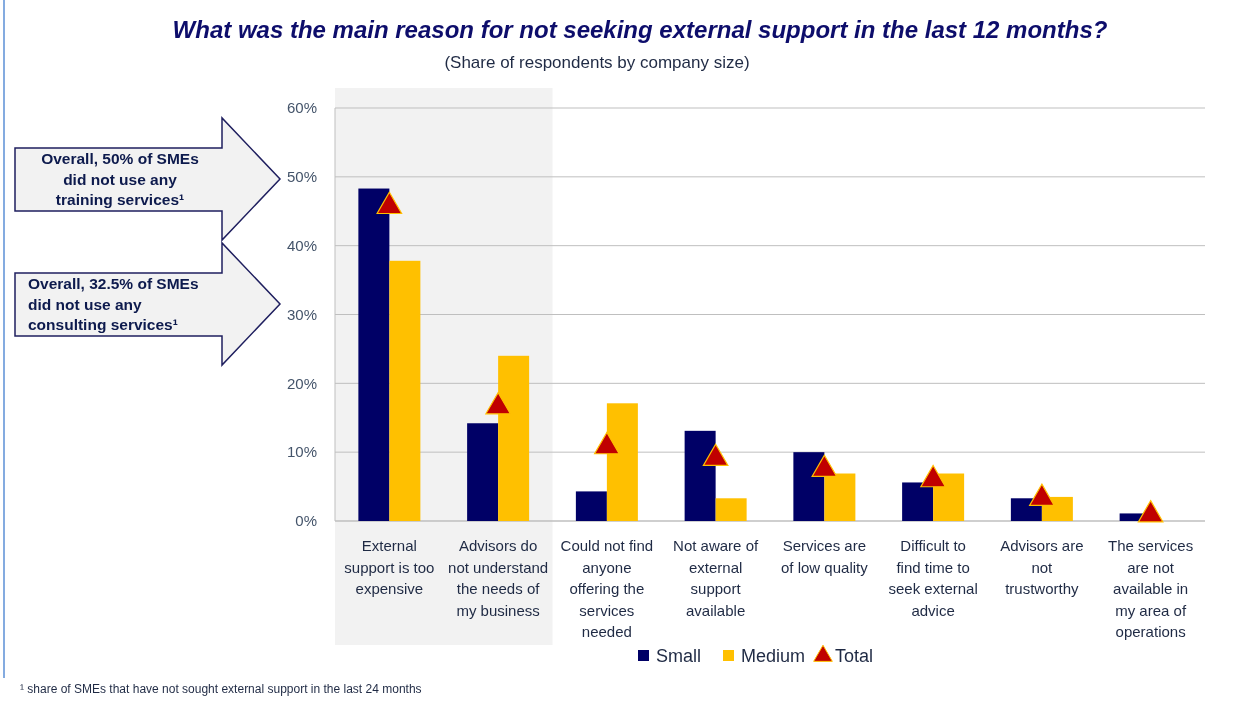 The image size is (1255, 702). What do you see at coordinates (301, 383) in the screenshot?
I see `y-tick-label: 20%` at bounding box center [301, 383].